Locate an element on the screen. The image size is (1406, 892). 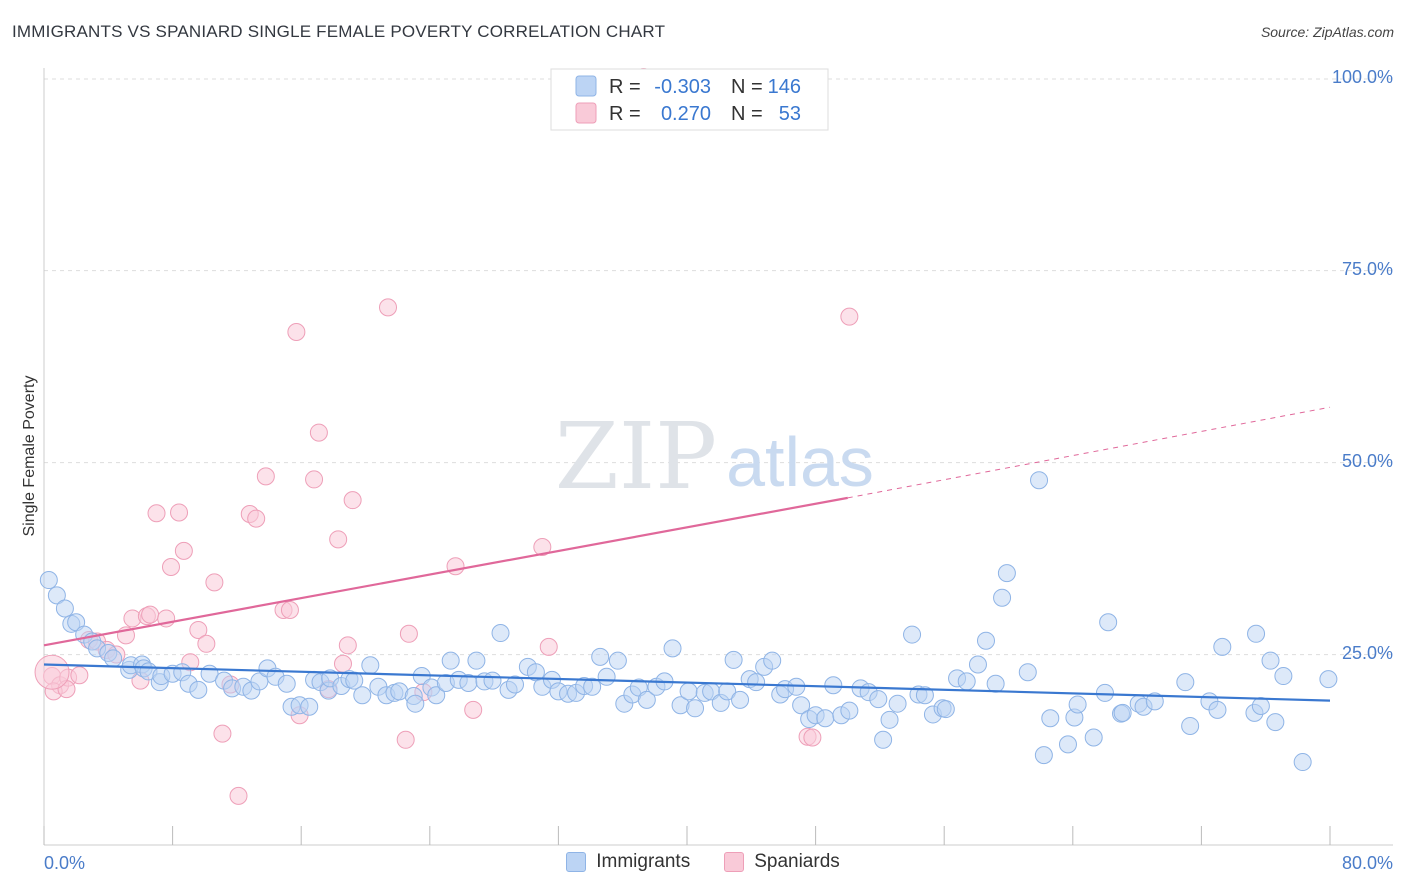
spaniards-trend-line is located at coordinates (445, 571).